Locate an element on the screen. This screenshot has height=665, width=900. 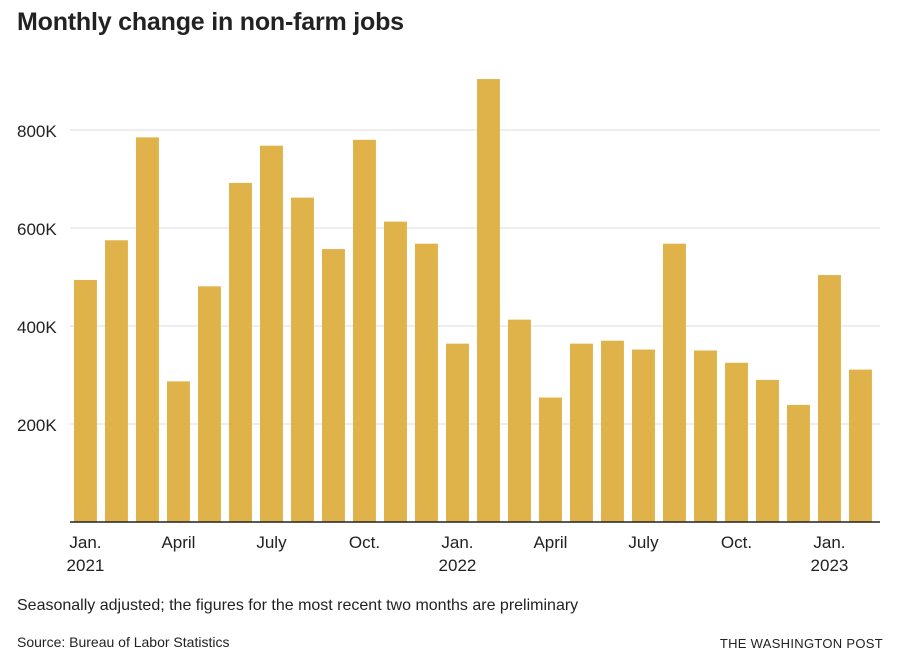
y-tick-label: 400K is located at coordinates (37, 327).